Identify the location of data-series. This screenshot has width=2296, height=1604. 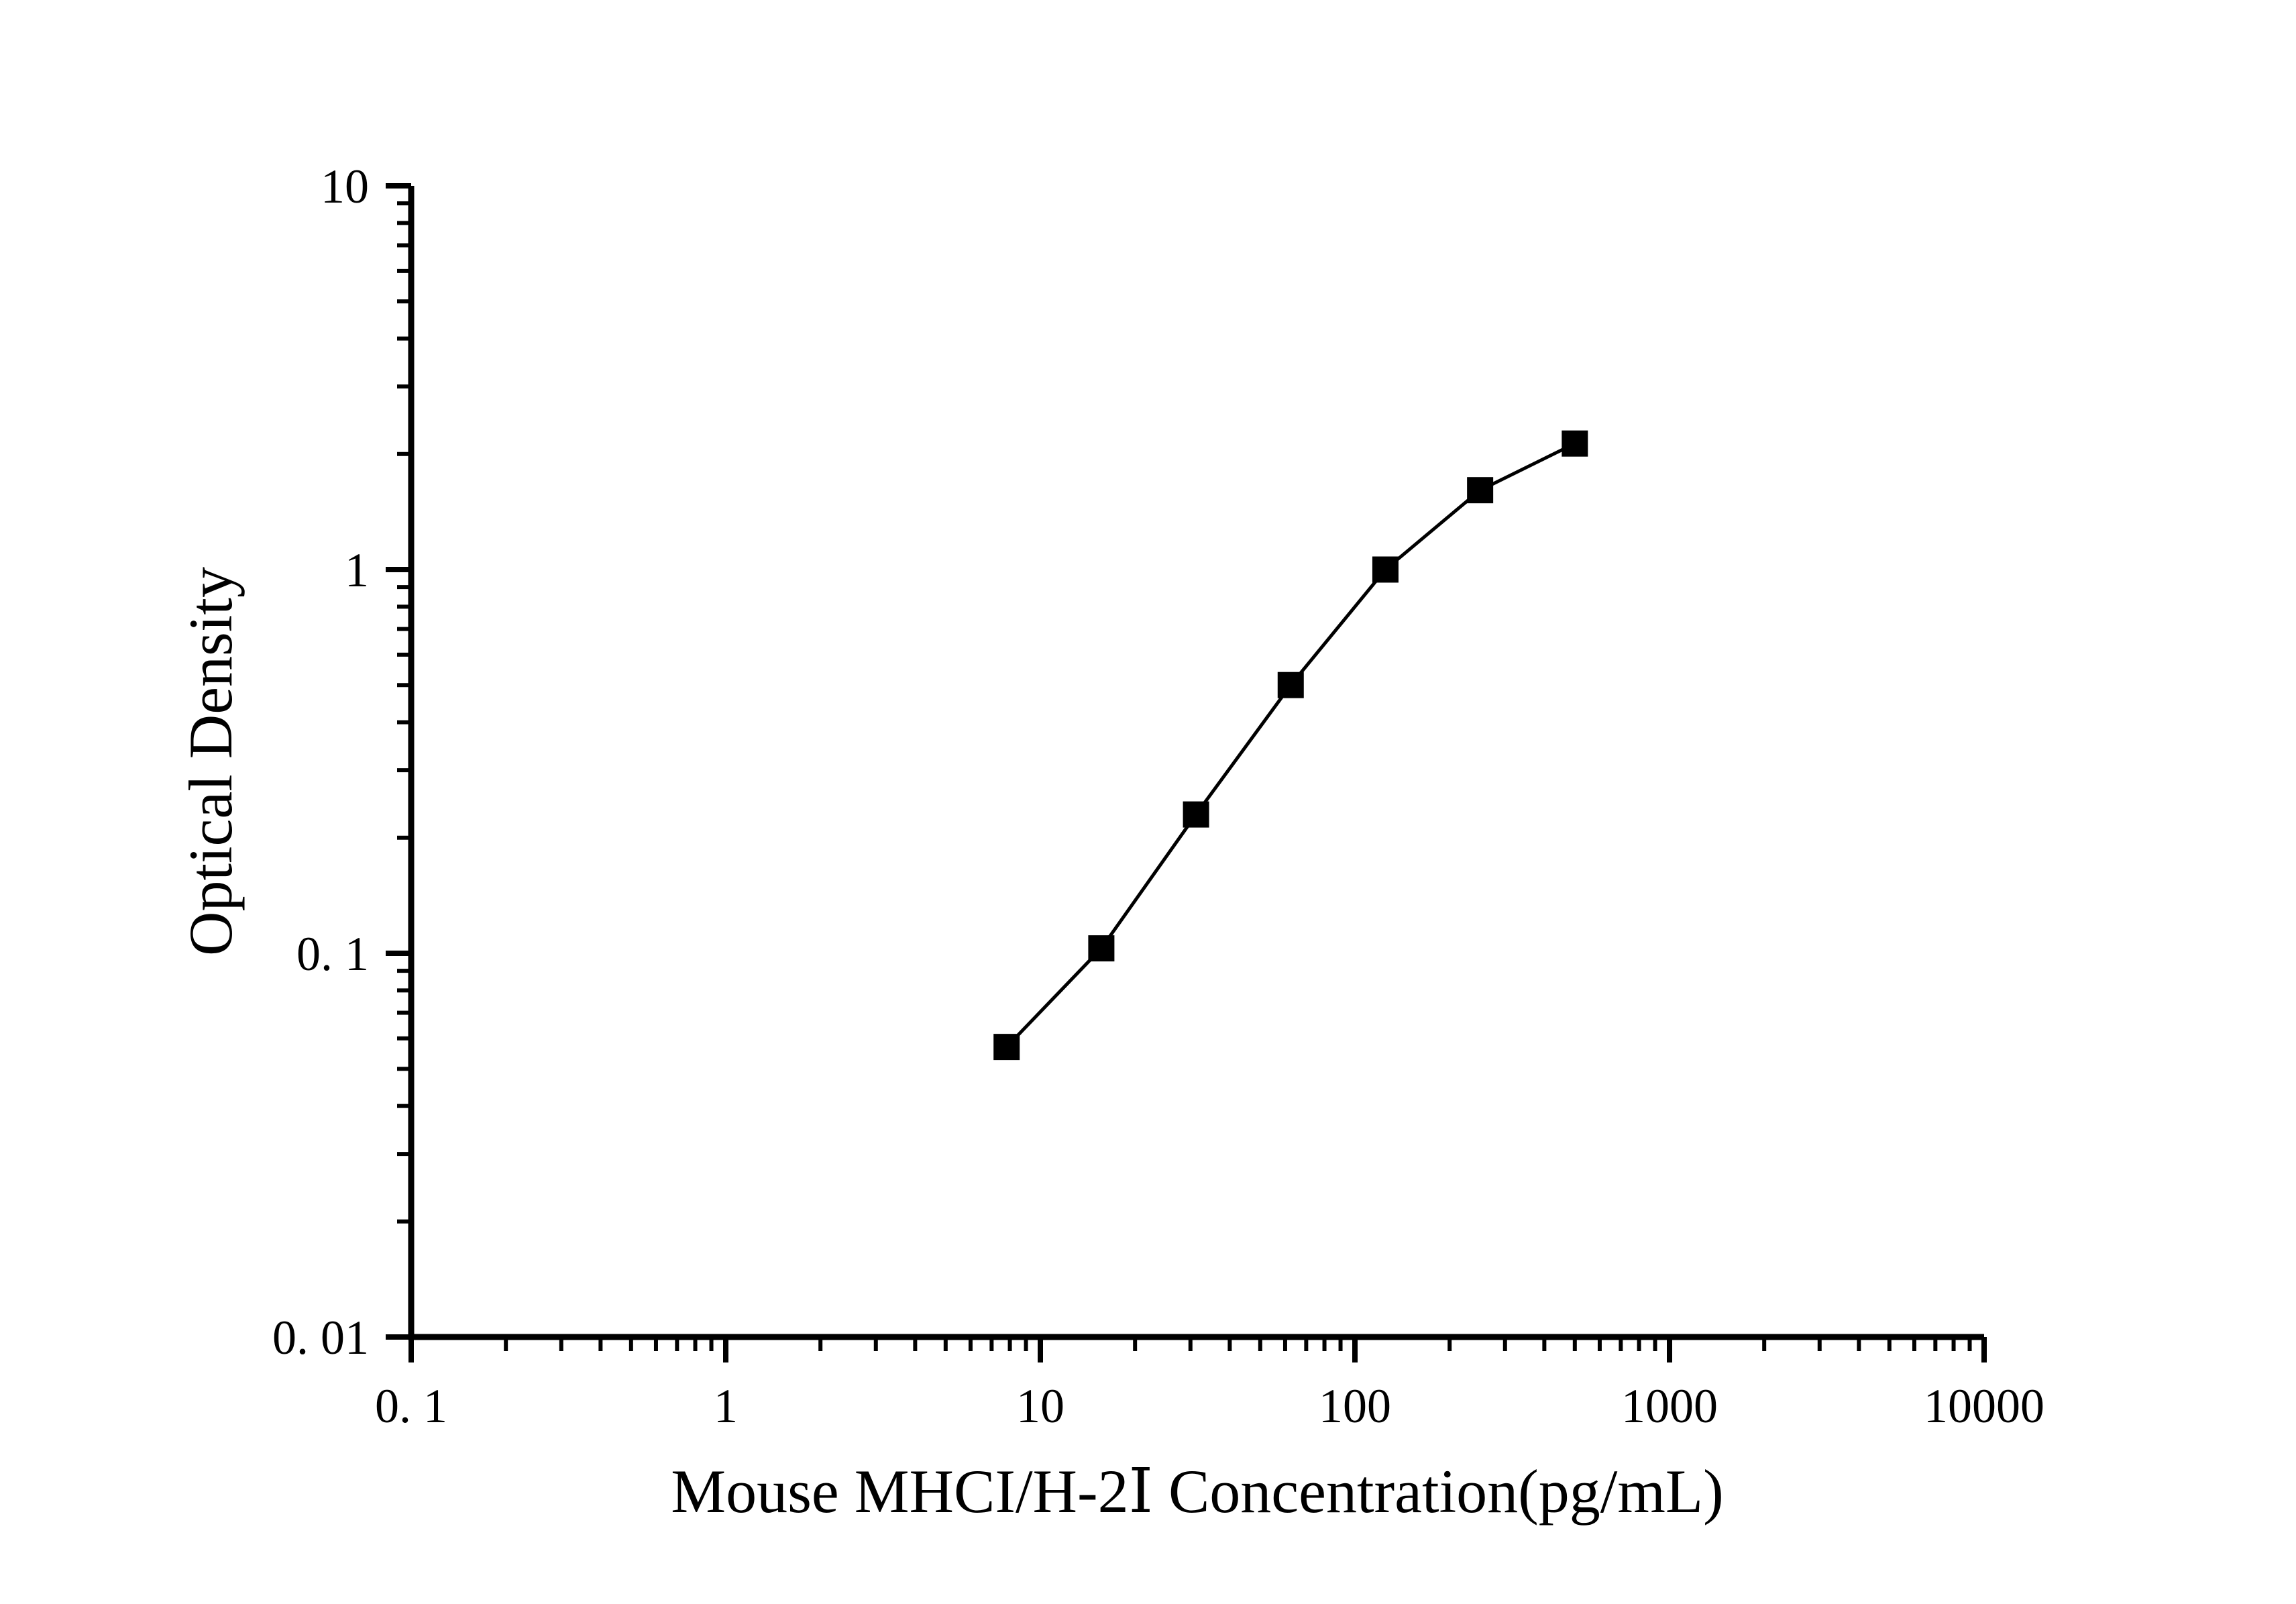
(1290, 745).